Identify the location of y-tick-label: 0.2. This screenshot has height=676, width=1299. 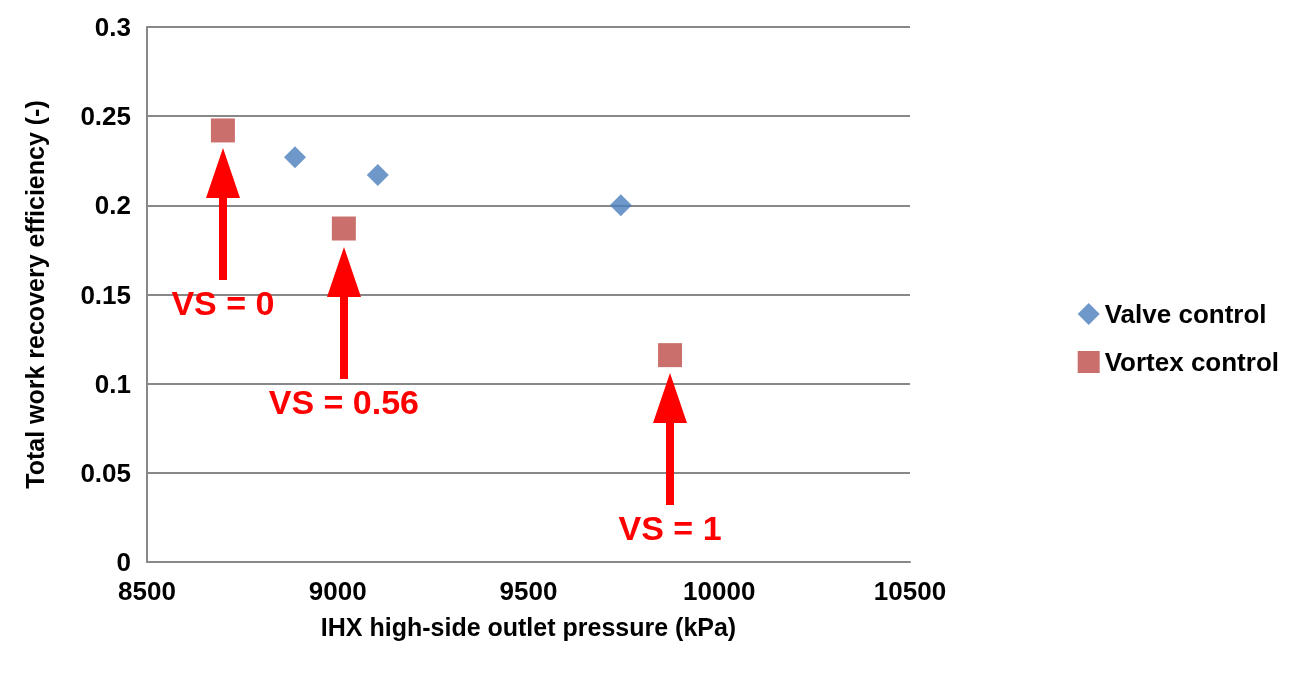
(112, 205).